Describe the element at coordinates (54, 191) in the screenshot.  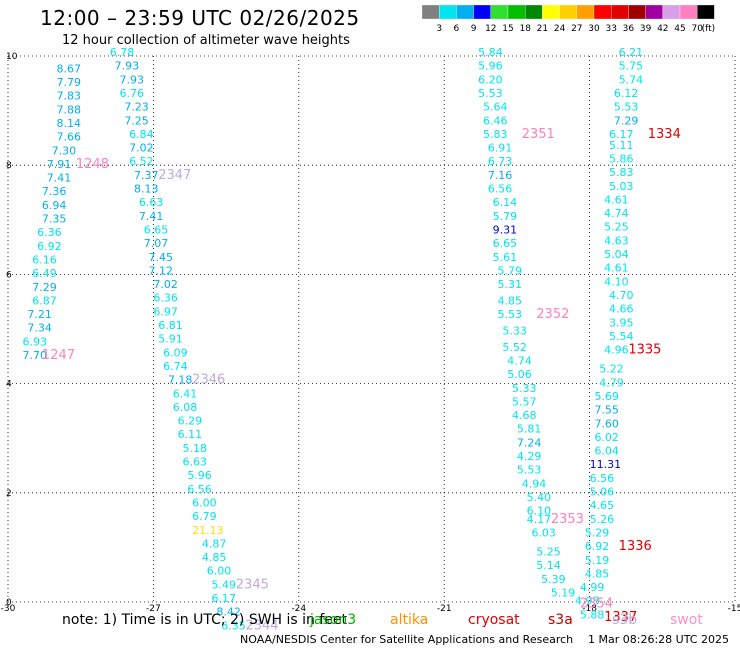
I see `wave-height-label: 7.36` at that location.